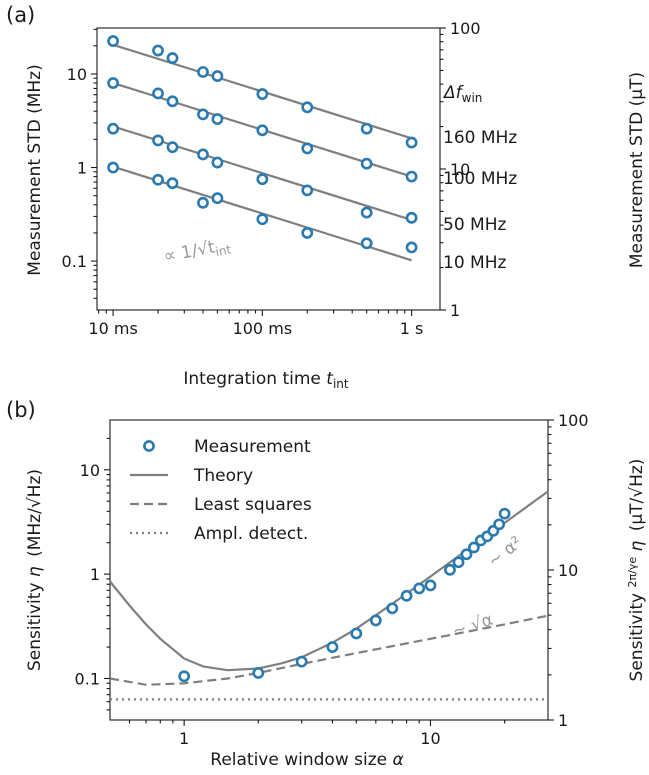 This screenshot has height=775, width=649. What do you see at coordinates (637, 170) in the screenshot?
I see `panel-a-y2label: Measurement STD (µT)` at bounding box center [637, 170].